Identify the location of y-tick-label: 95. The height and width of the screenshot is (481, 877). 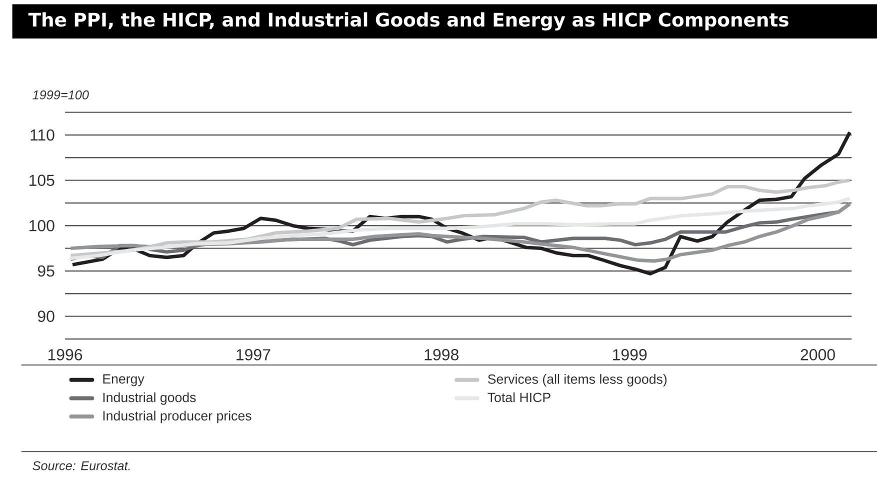
(46, 271).